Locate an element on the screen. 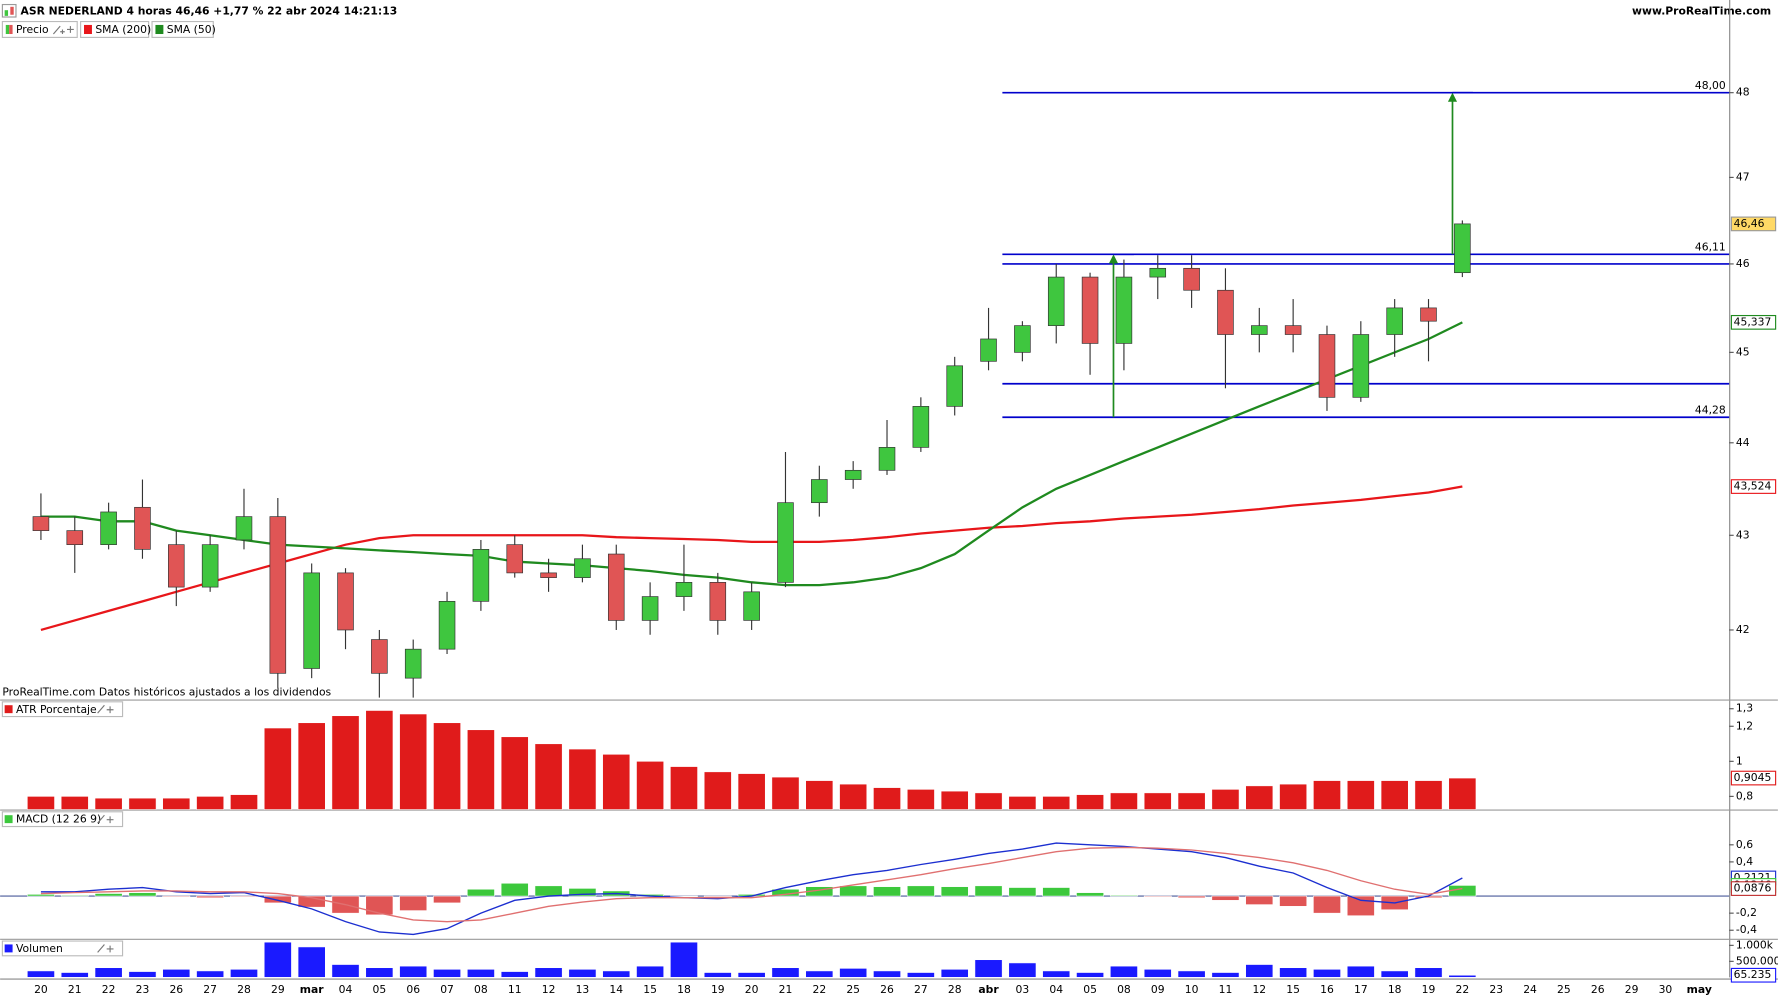 The width and height of the screenshot is (1778, 1000). x-tick-label: 06 is located at coordinates (413, 989).